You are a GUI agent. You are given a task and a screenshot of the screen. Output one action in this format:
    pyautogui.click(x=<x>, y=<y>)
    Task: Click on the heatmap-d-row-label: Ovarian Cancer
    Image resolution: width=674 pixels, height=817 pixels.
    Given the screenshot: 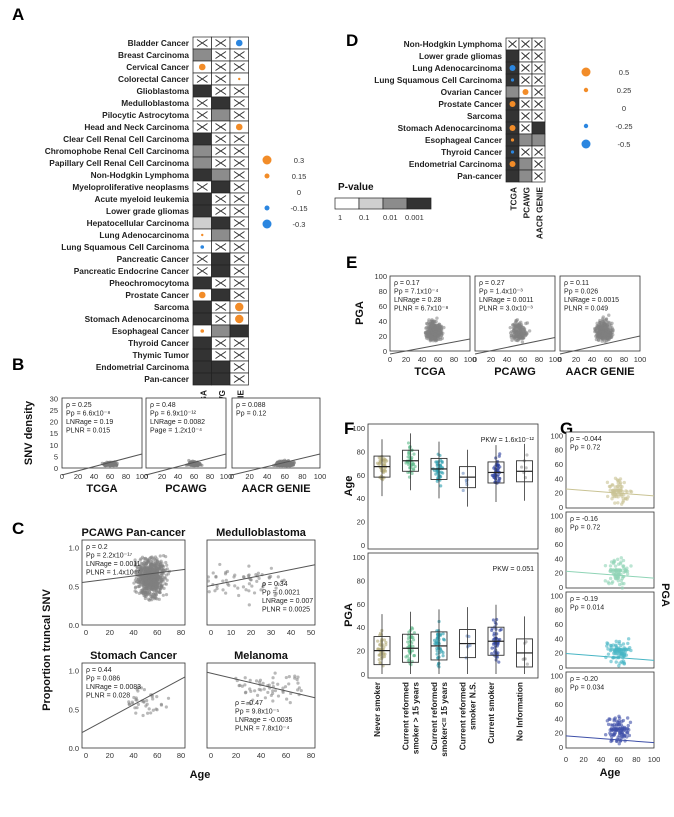 What is the action you would take?
    pyautogui.click(x=472, y=92)
    